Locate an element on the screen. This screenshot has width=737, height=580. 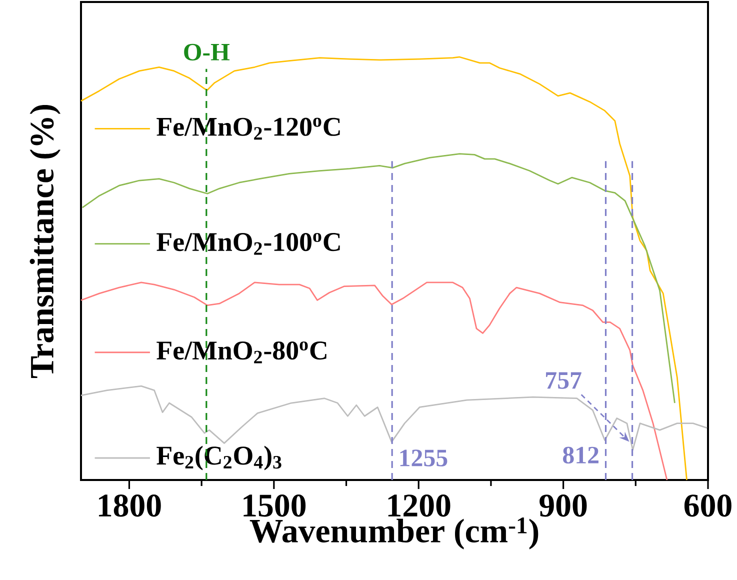
legend-label: Fe/MnO$_{2}$-100$^{o}$C is located at coordinates (248, 243).